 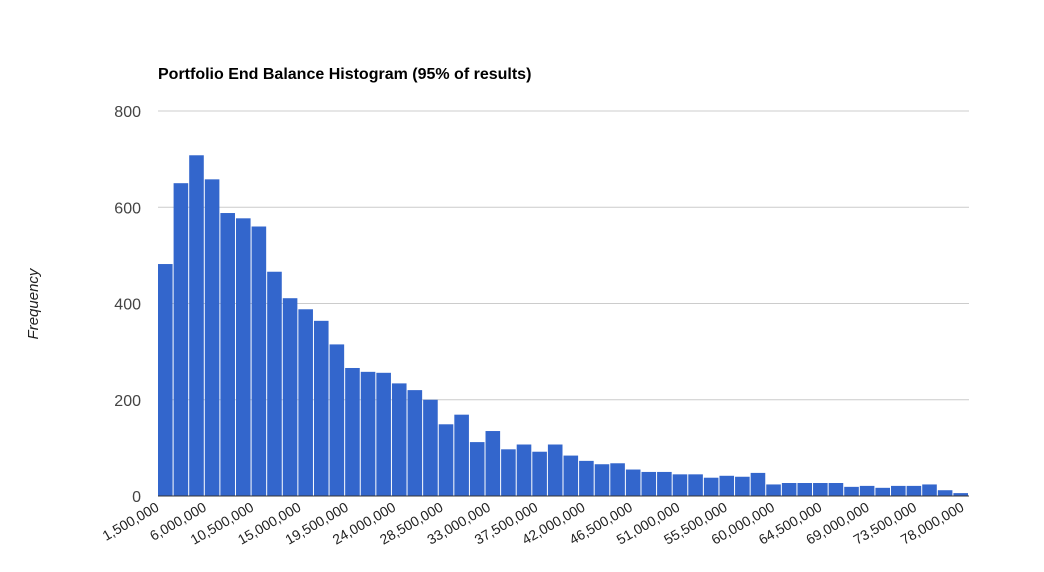 I want to click on y-axis-ticks: 0 200 400 600 800, so click(x=127, y=305).